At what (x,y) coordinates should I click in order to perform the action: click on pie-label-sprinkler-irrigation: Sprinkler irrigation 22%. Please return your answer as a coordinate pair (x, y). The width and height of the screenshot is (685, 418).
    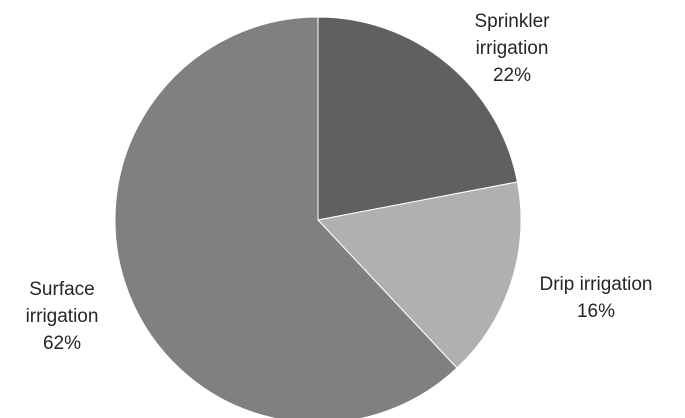
    Looking at the image, I should click on (513, 48).